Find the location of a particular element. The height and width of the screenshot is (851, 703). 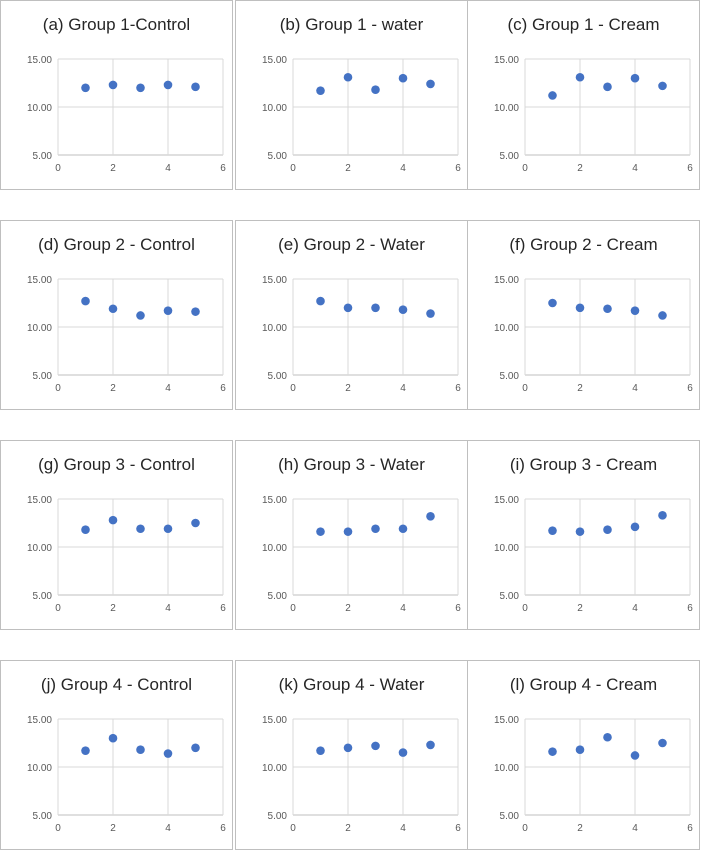

chart-title: (c) Group 1 - Cream is located at coordinates (583, 24).